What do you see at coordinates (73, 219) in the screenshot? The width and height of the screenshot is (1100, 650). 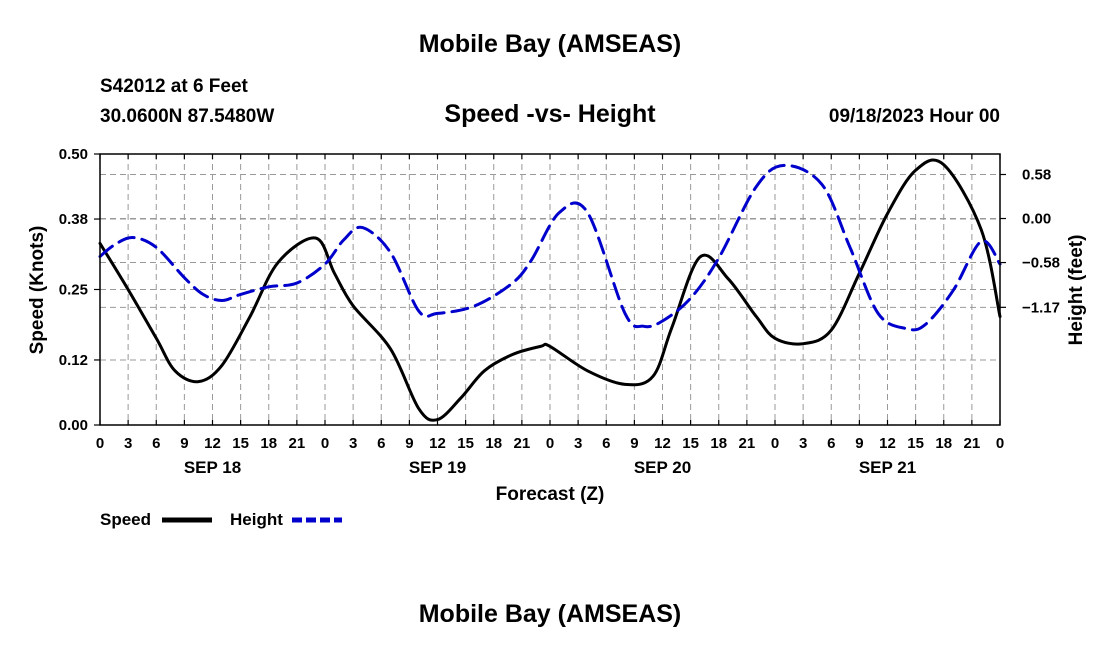 I see `y-tick-label: 0.38` at bounding box center [73, 219].